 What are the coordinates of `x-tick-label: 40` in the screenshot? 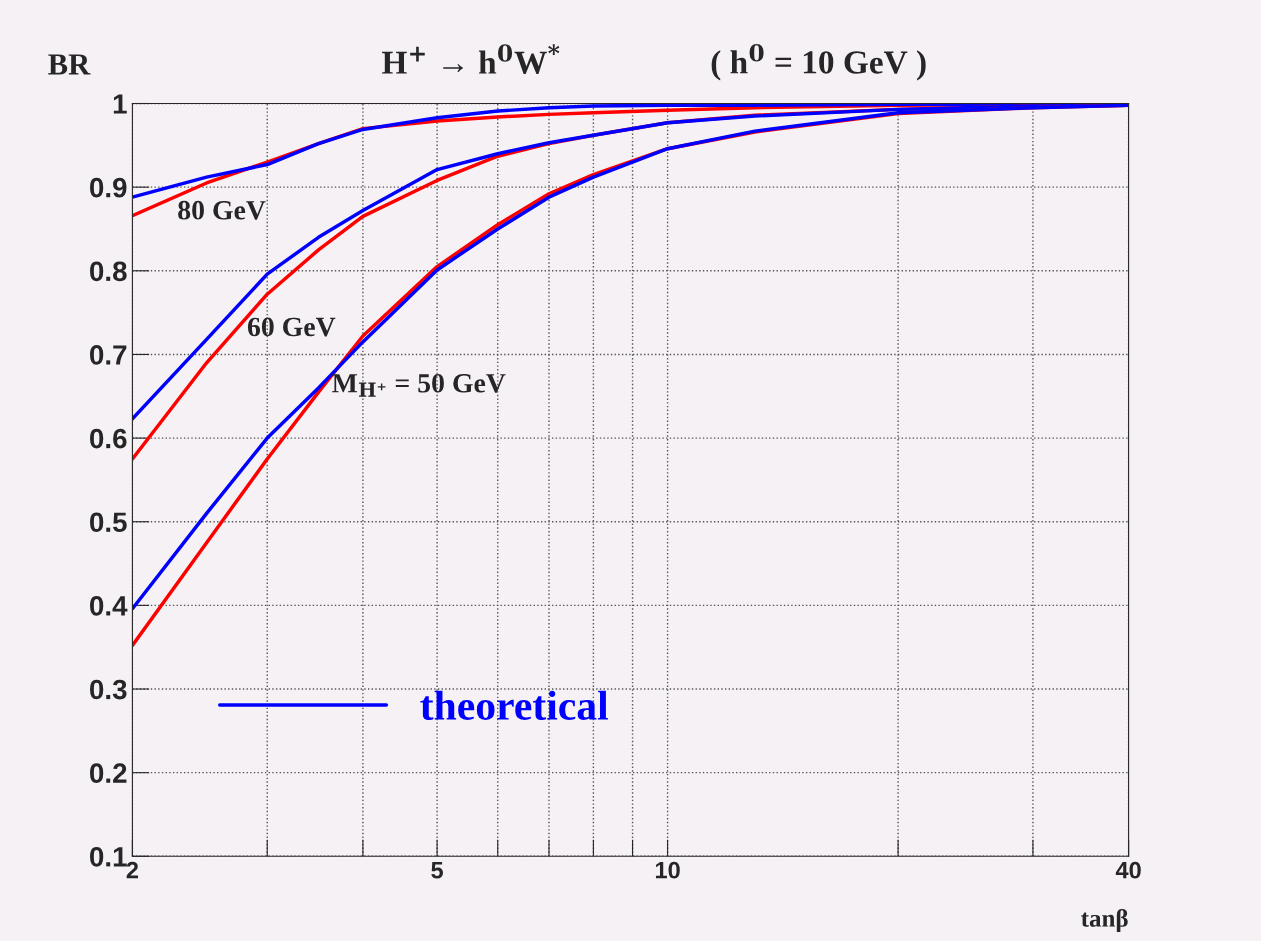 It's located at (1128, 870).